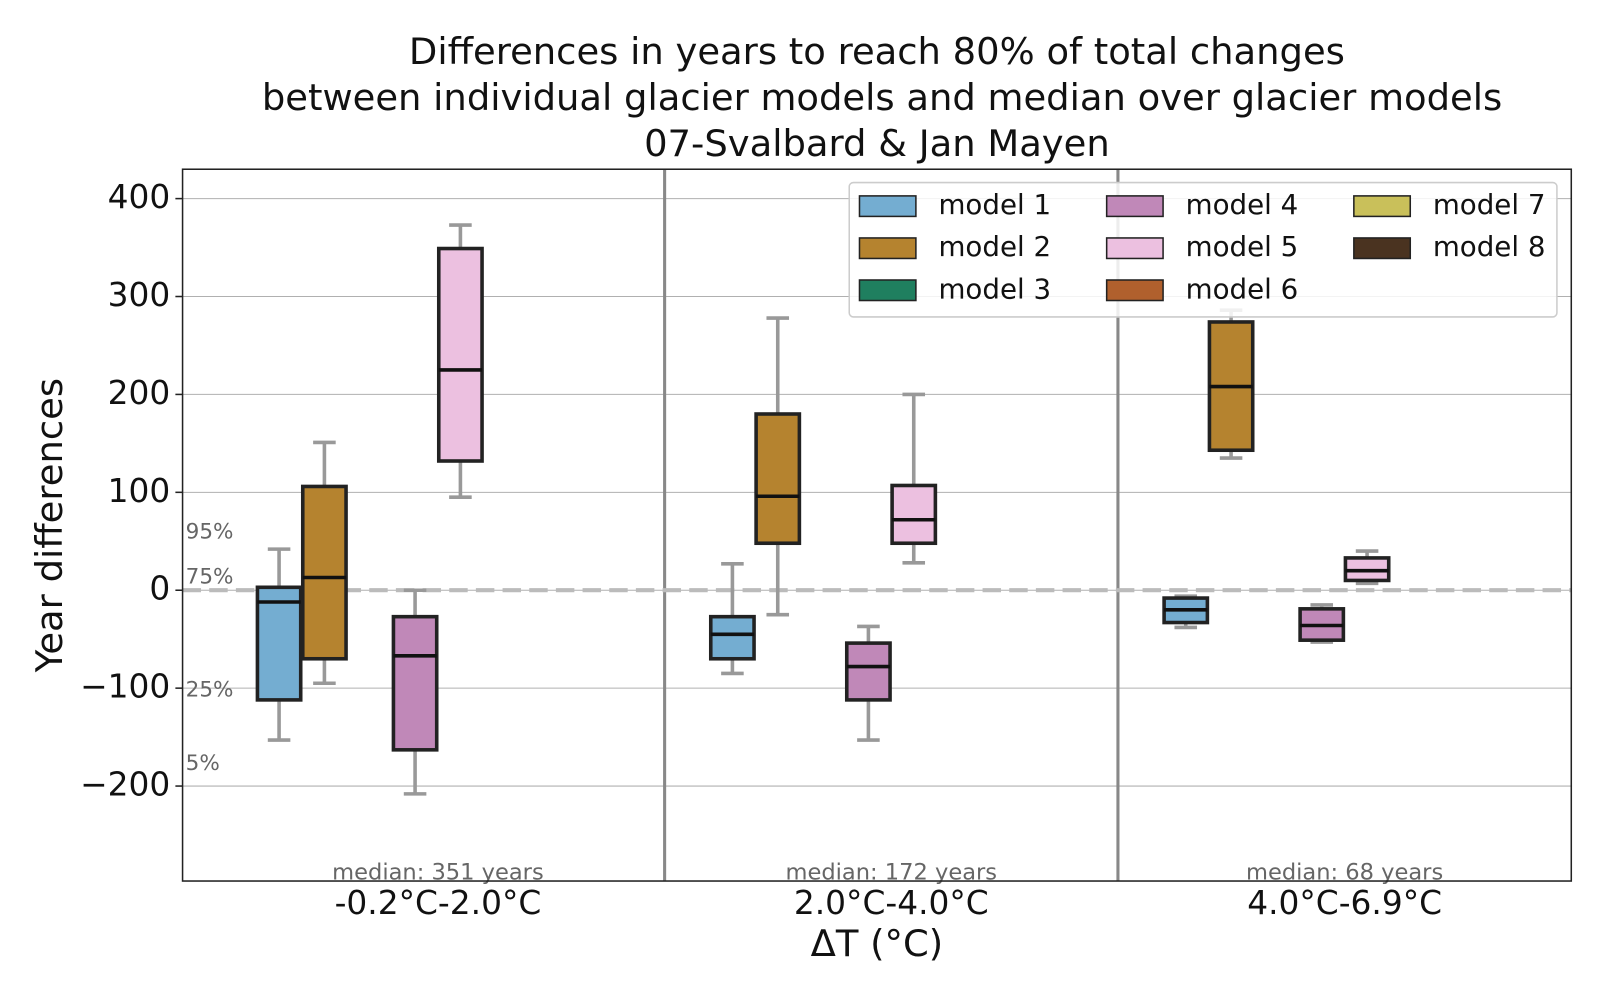 The image size is (1600, 1000). Describe the element at coordinates (891, 903) in the screenshot. I see `x-tick-label: 2.0°C-4.0°C` at that location.